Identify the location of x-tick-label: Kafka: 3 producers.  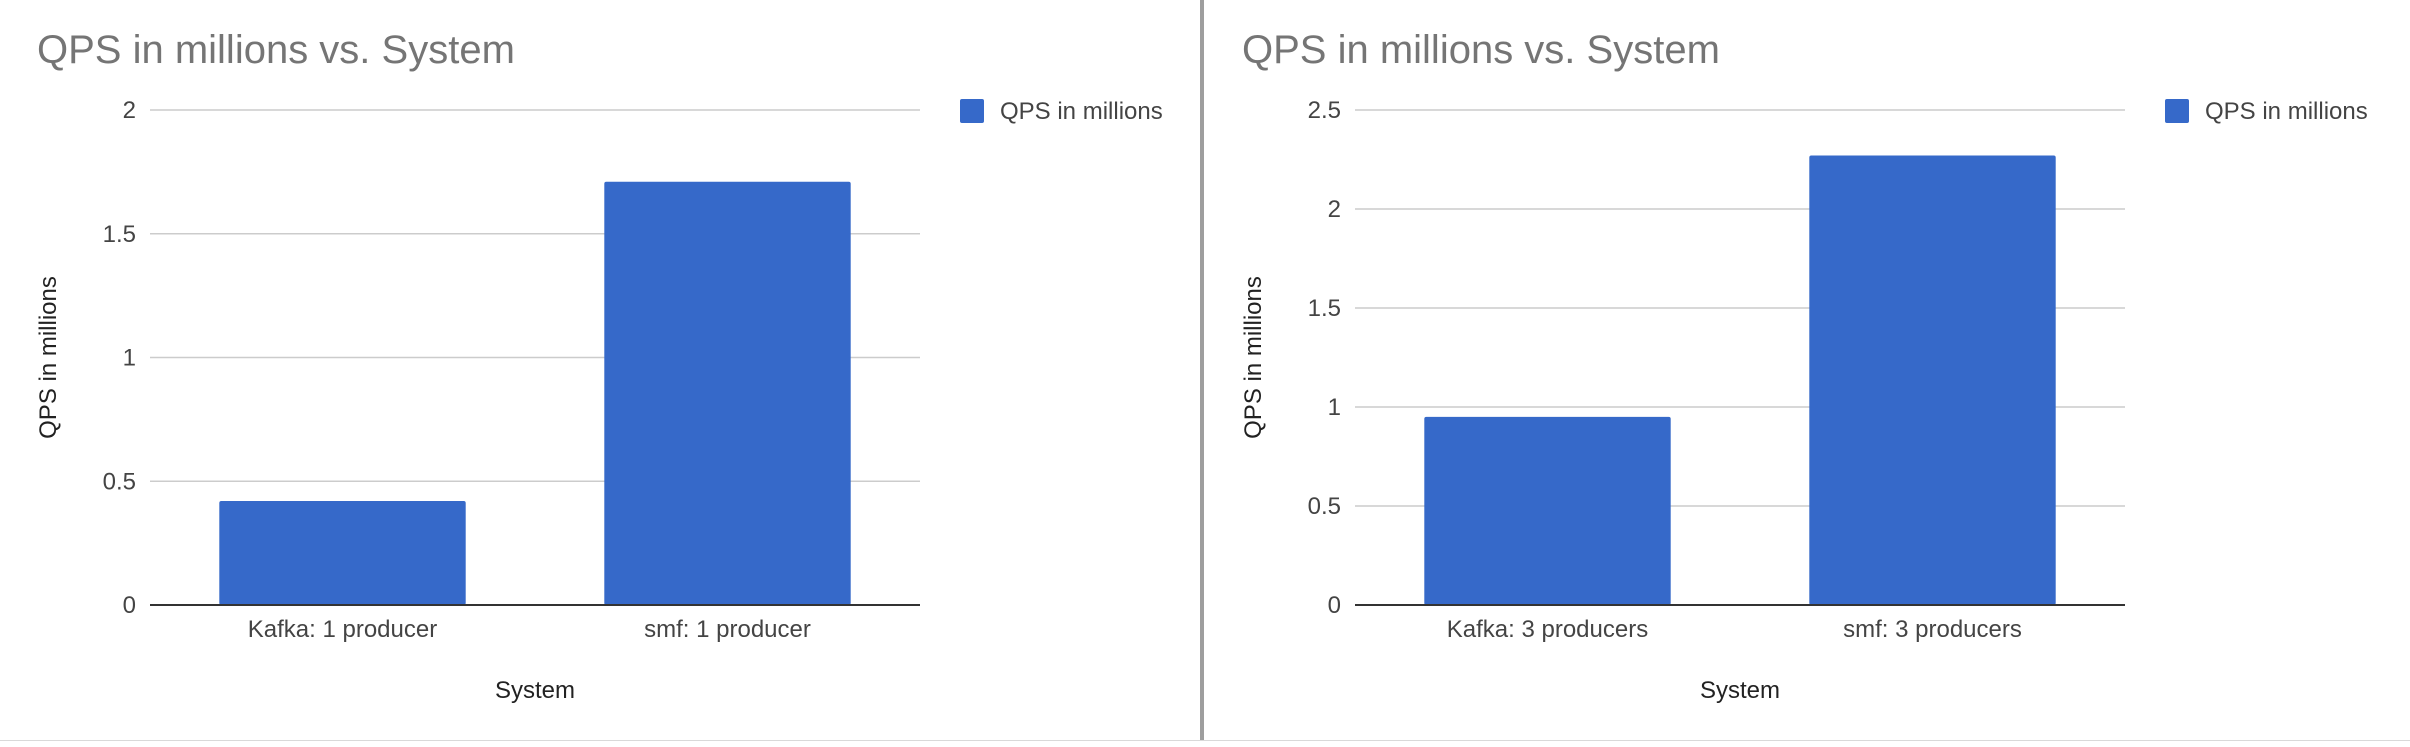
(1547, 629).